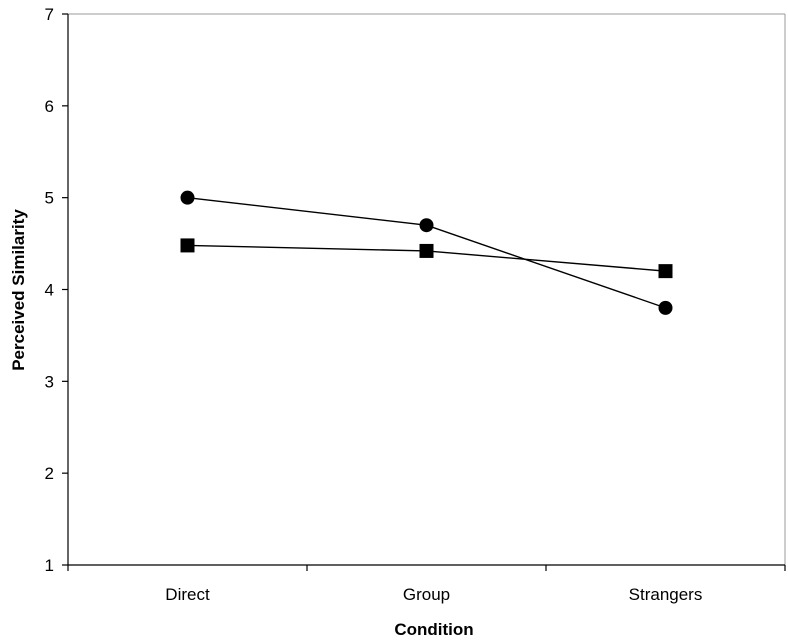 Image resolution: width=788 pixels, height=643 pixels. Describe the element at coordinates (49, 106) in the screenshot. I see `y-tick-label: 6` at that location.